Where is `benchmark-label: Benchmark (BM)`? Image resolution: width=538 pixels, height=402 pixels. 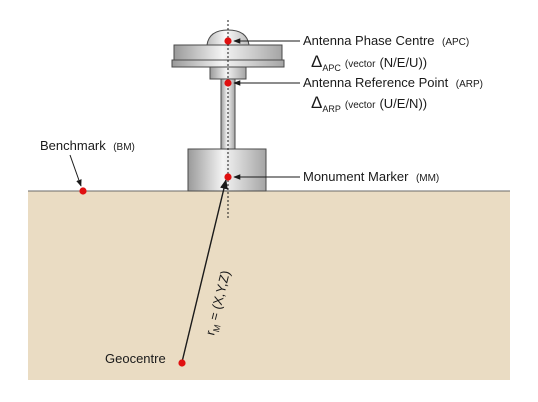
benchmark-label: Benchmark (BM) is located at coordinates (87, 145).